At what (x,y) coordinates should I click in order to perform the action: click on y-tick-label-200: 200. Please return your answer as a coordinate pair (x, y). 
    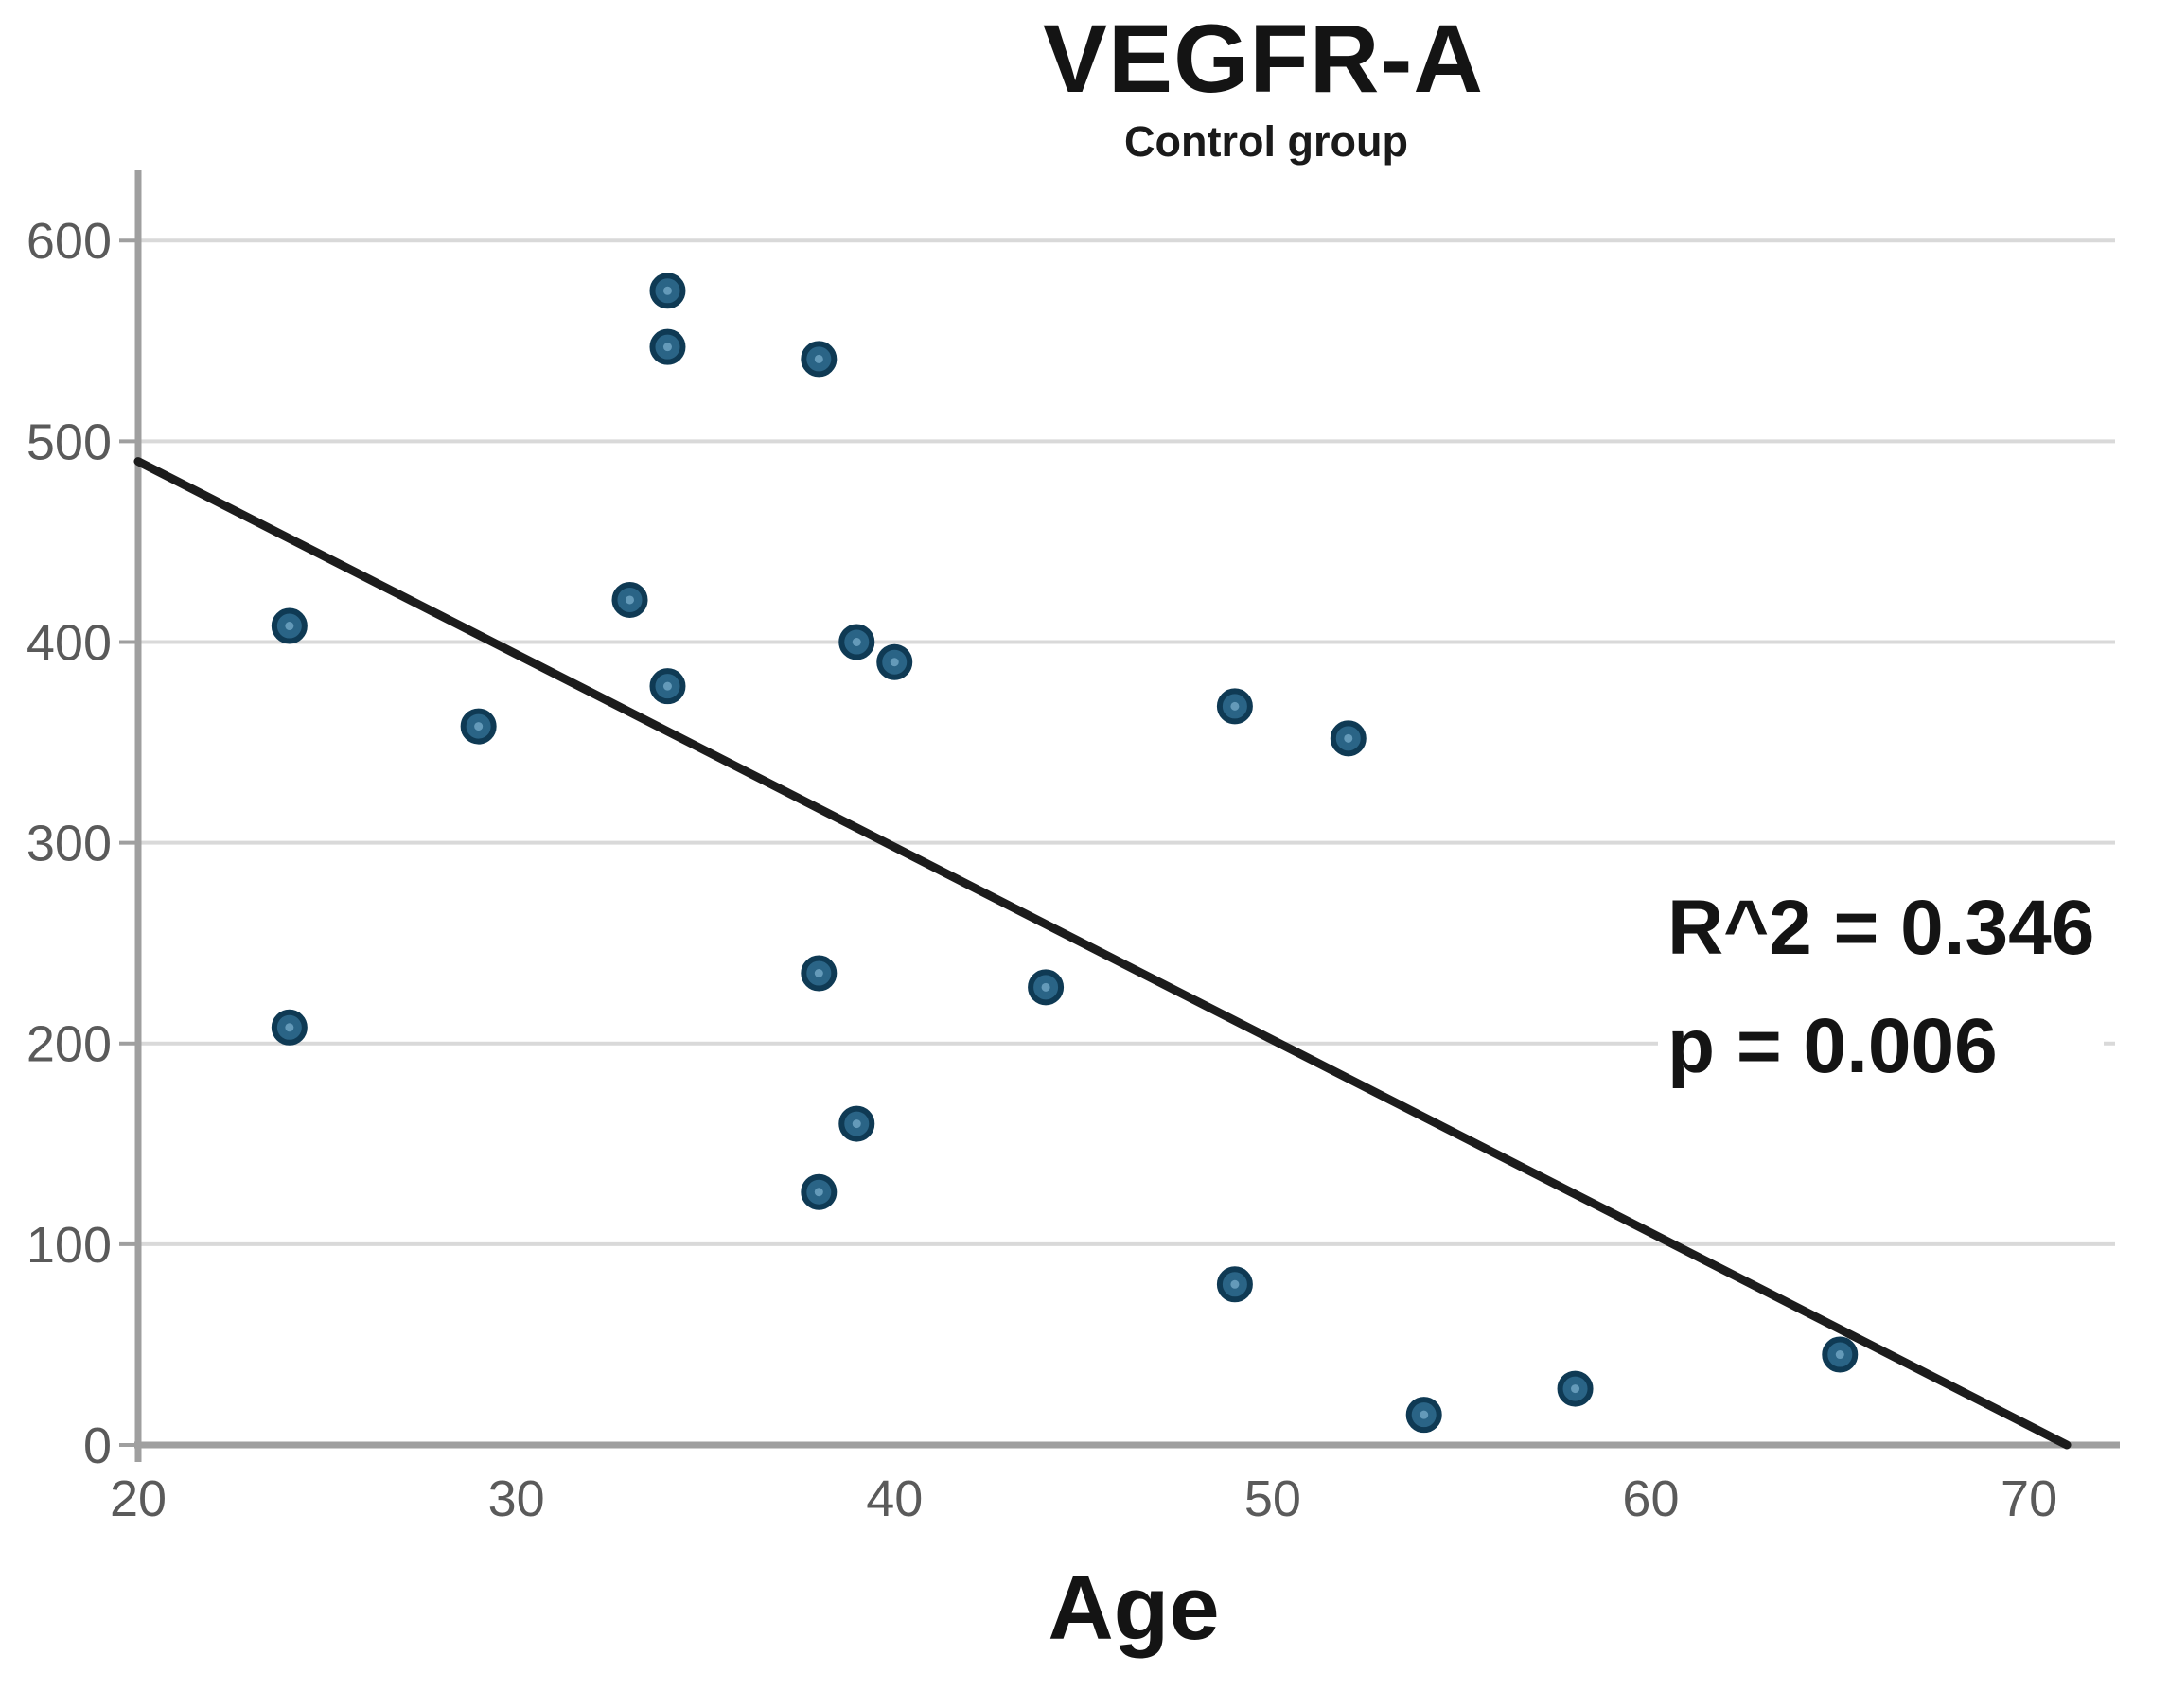
    Looking at the image, I should click on (69, 1044).